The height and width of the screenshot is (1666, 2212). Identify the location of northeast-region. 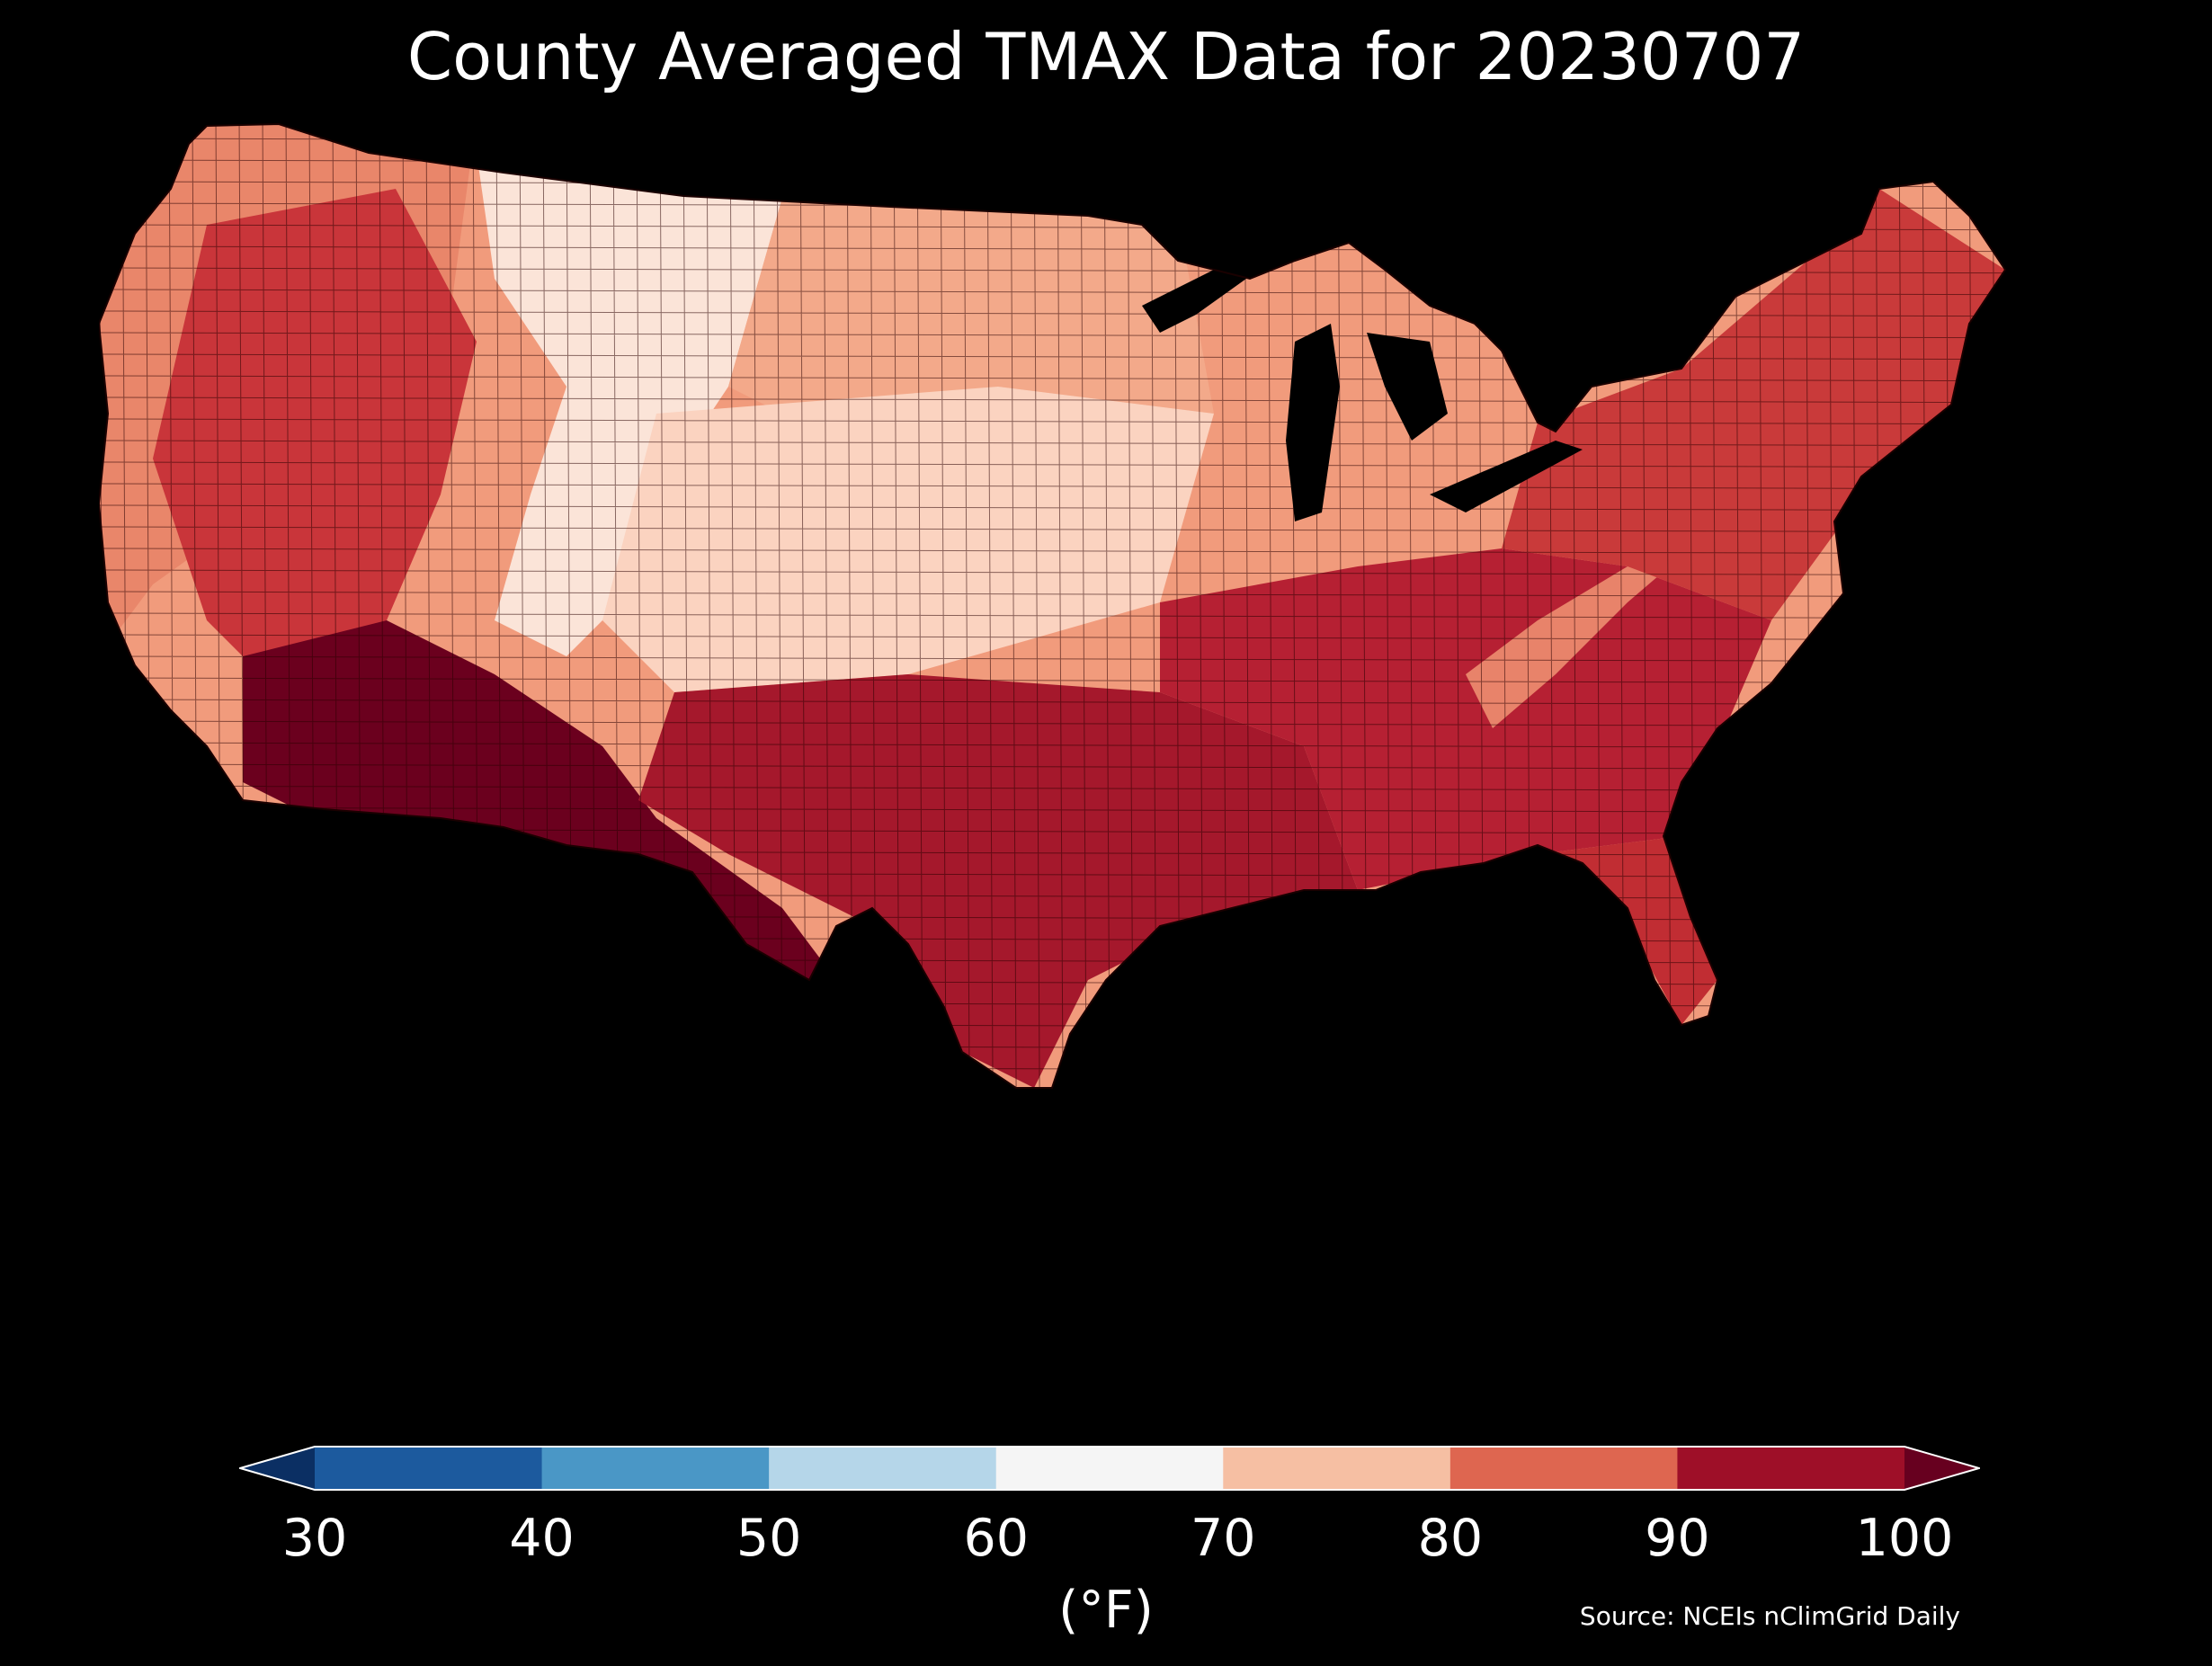
(1753, 405).